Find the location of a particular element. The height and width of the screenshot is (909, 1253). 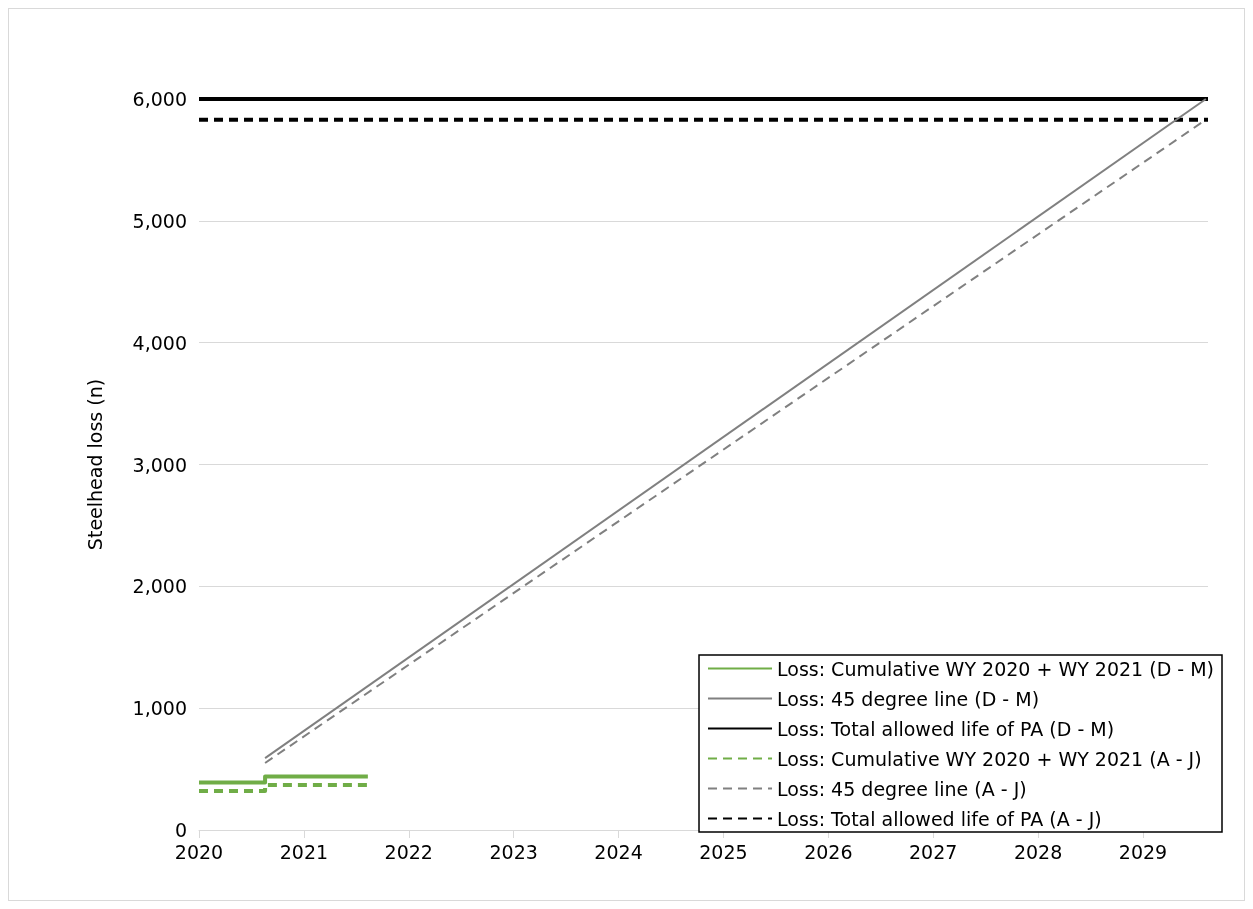

y-tick-label: 6,000 is located at coordinates (159, 99).